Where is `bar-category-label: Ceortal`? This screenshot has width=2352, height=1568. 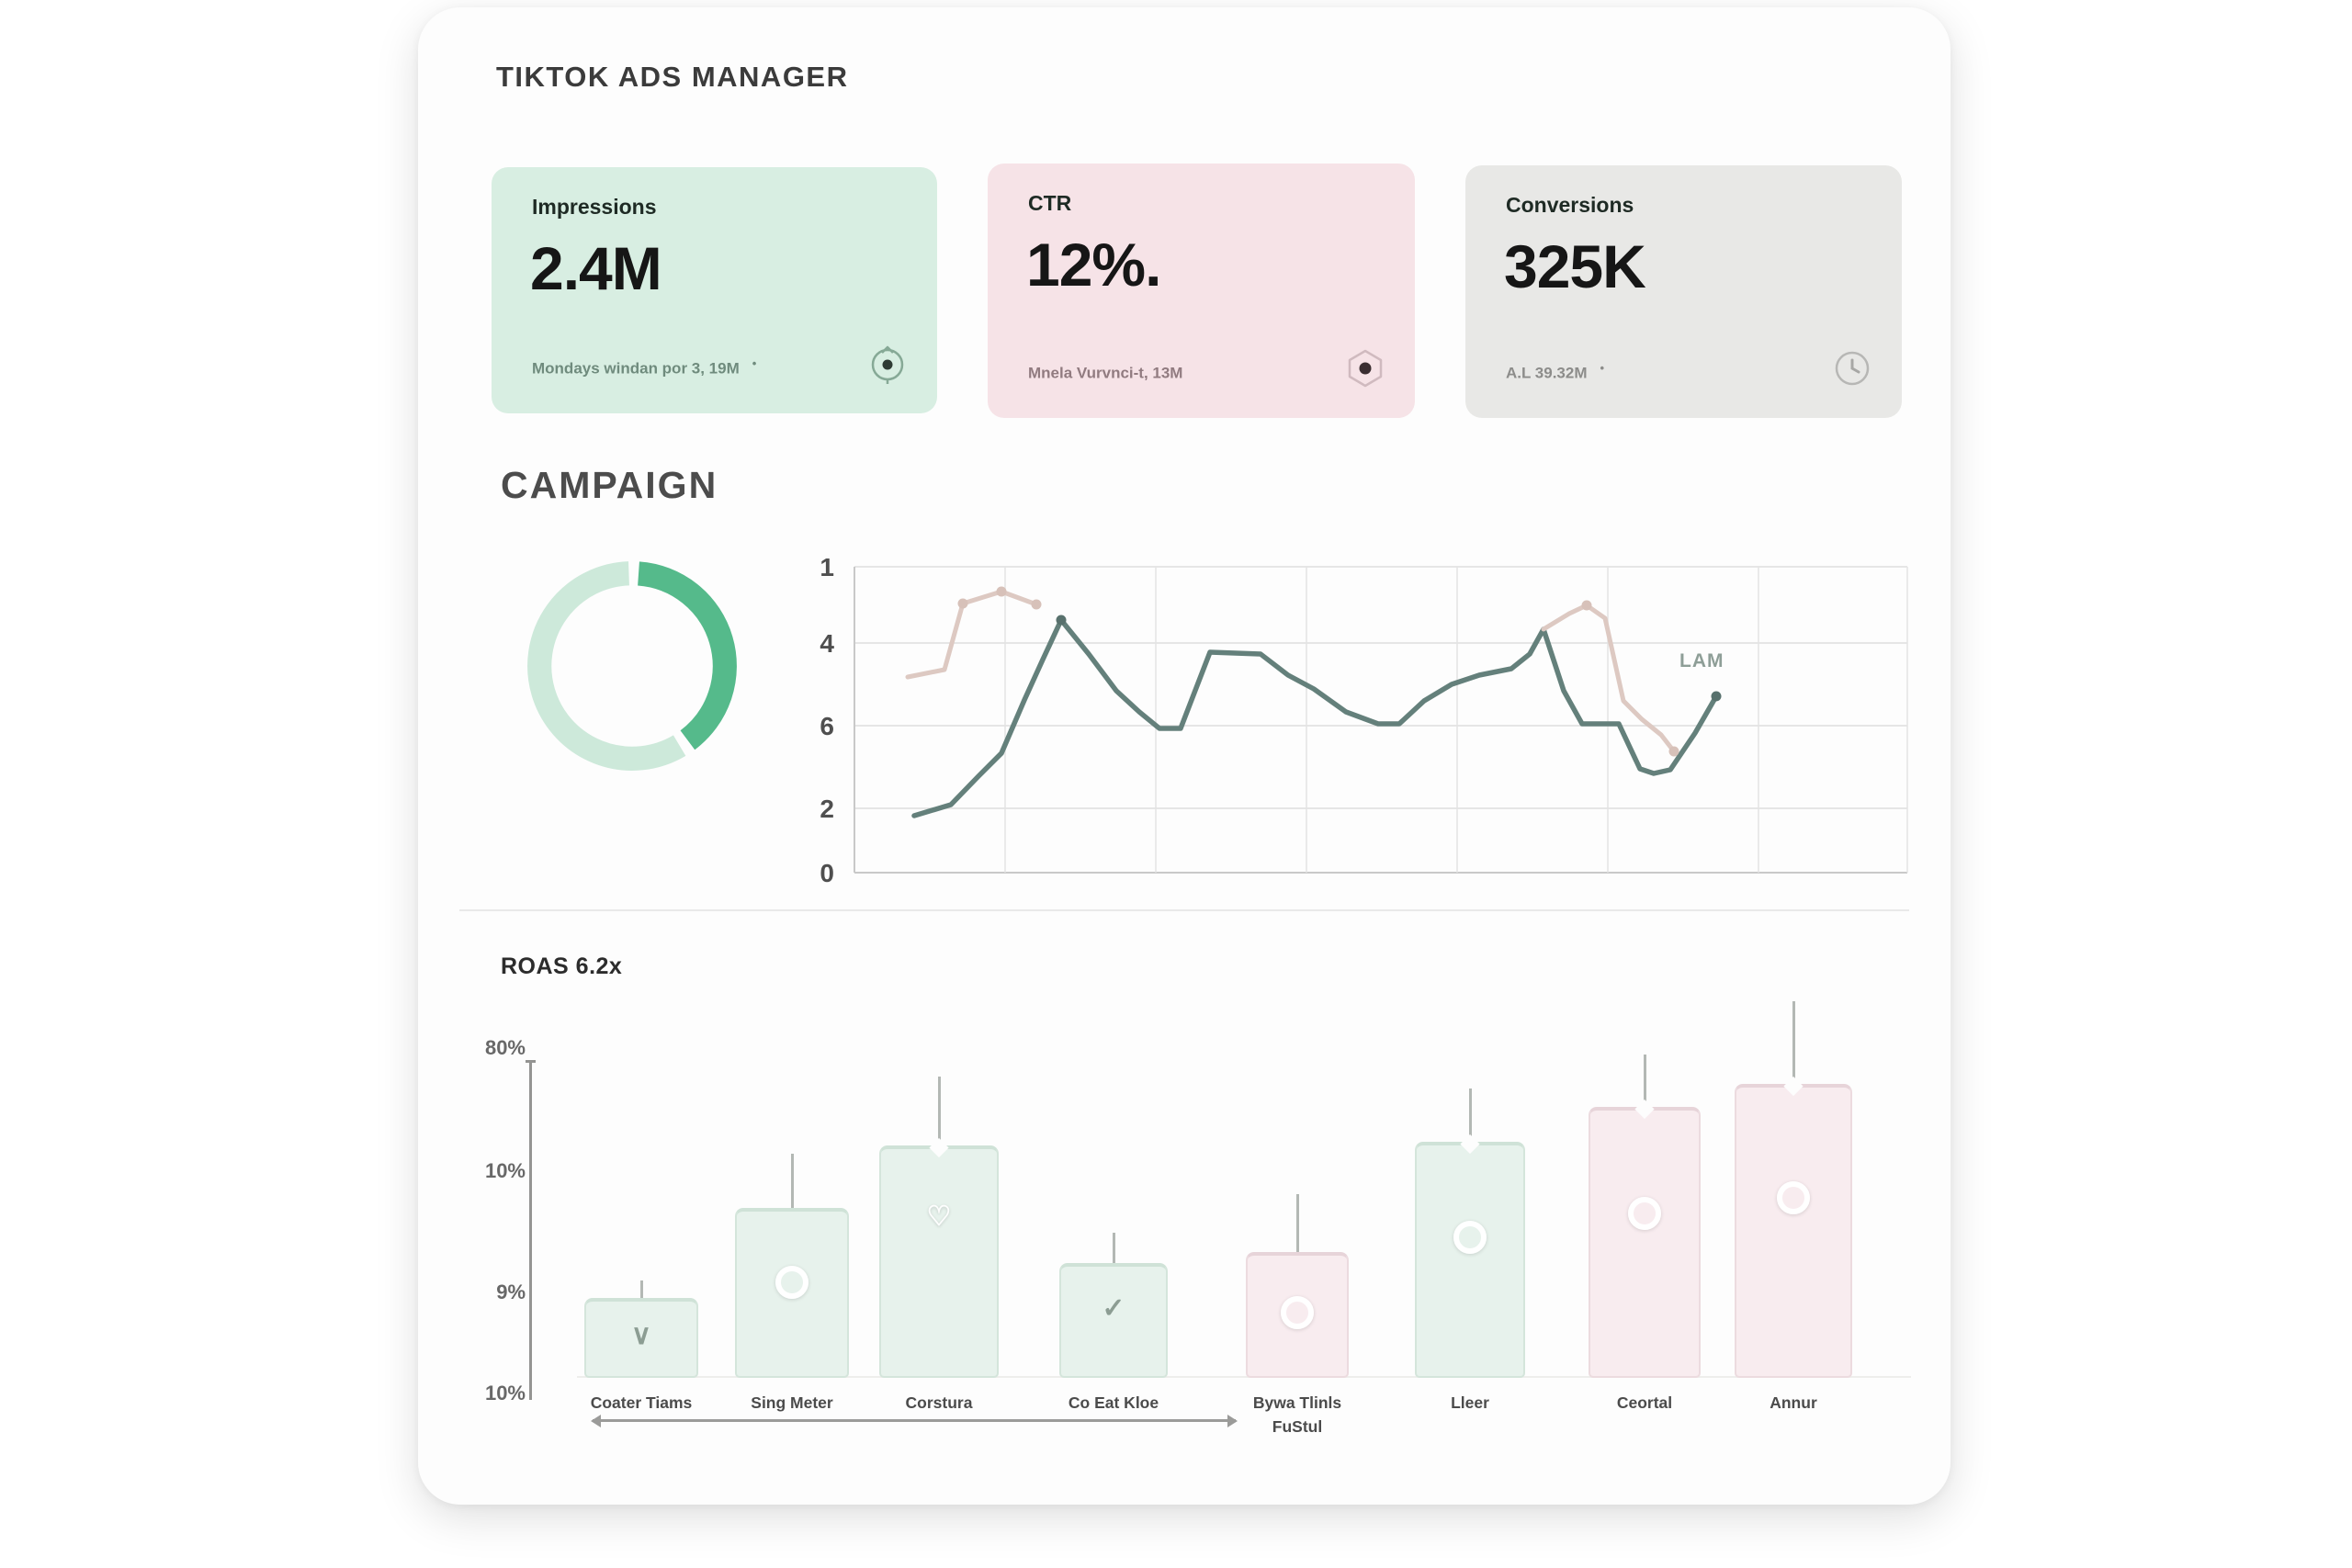
bar-category-label: Ceortal is located at coordinates (1645, 1403).